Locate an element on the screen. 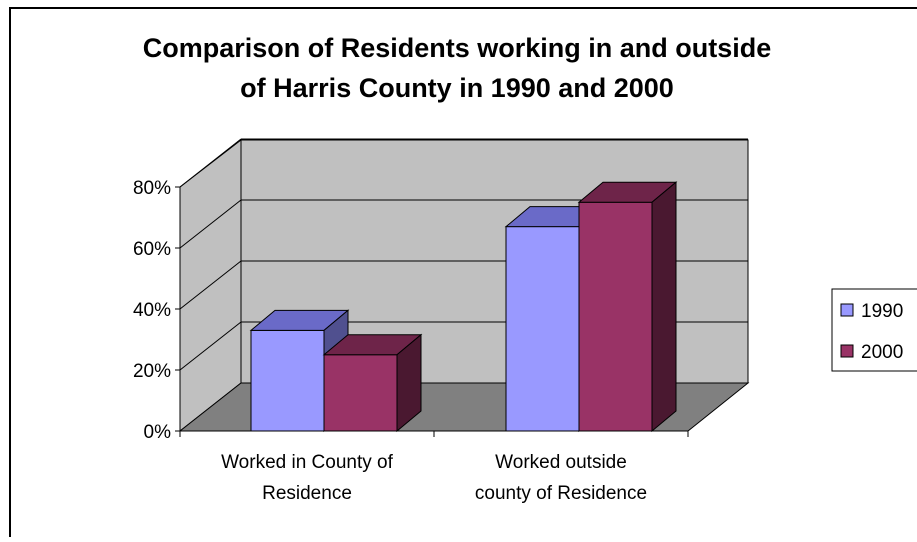 The height and width of the screenshot is (542, 917). y-tick-label: 60% is located at coordinates (152, 249).